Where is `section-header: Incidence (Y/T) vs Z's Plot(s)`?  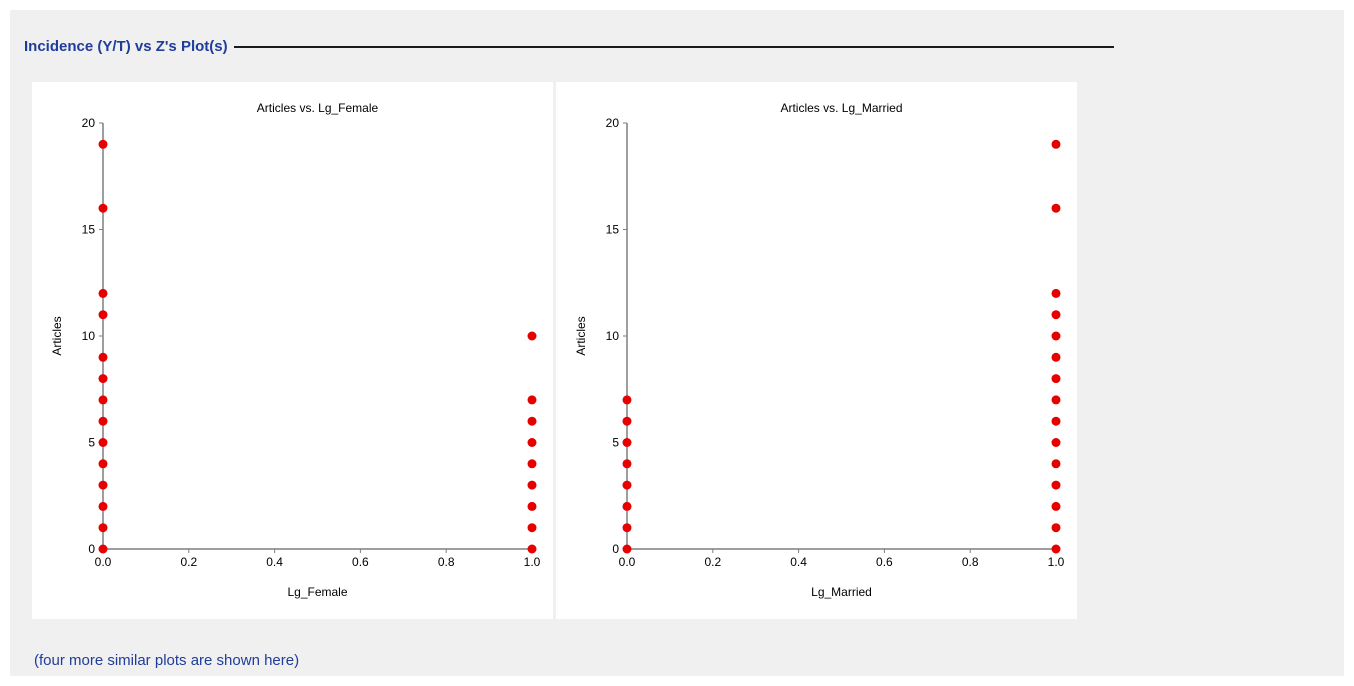 section-header: Incidence (Y/T) vs Z's Plot(s) is located at coordinates (569, 46).